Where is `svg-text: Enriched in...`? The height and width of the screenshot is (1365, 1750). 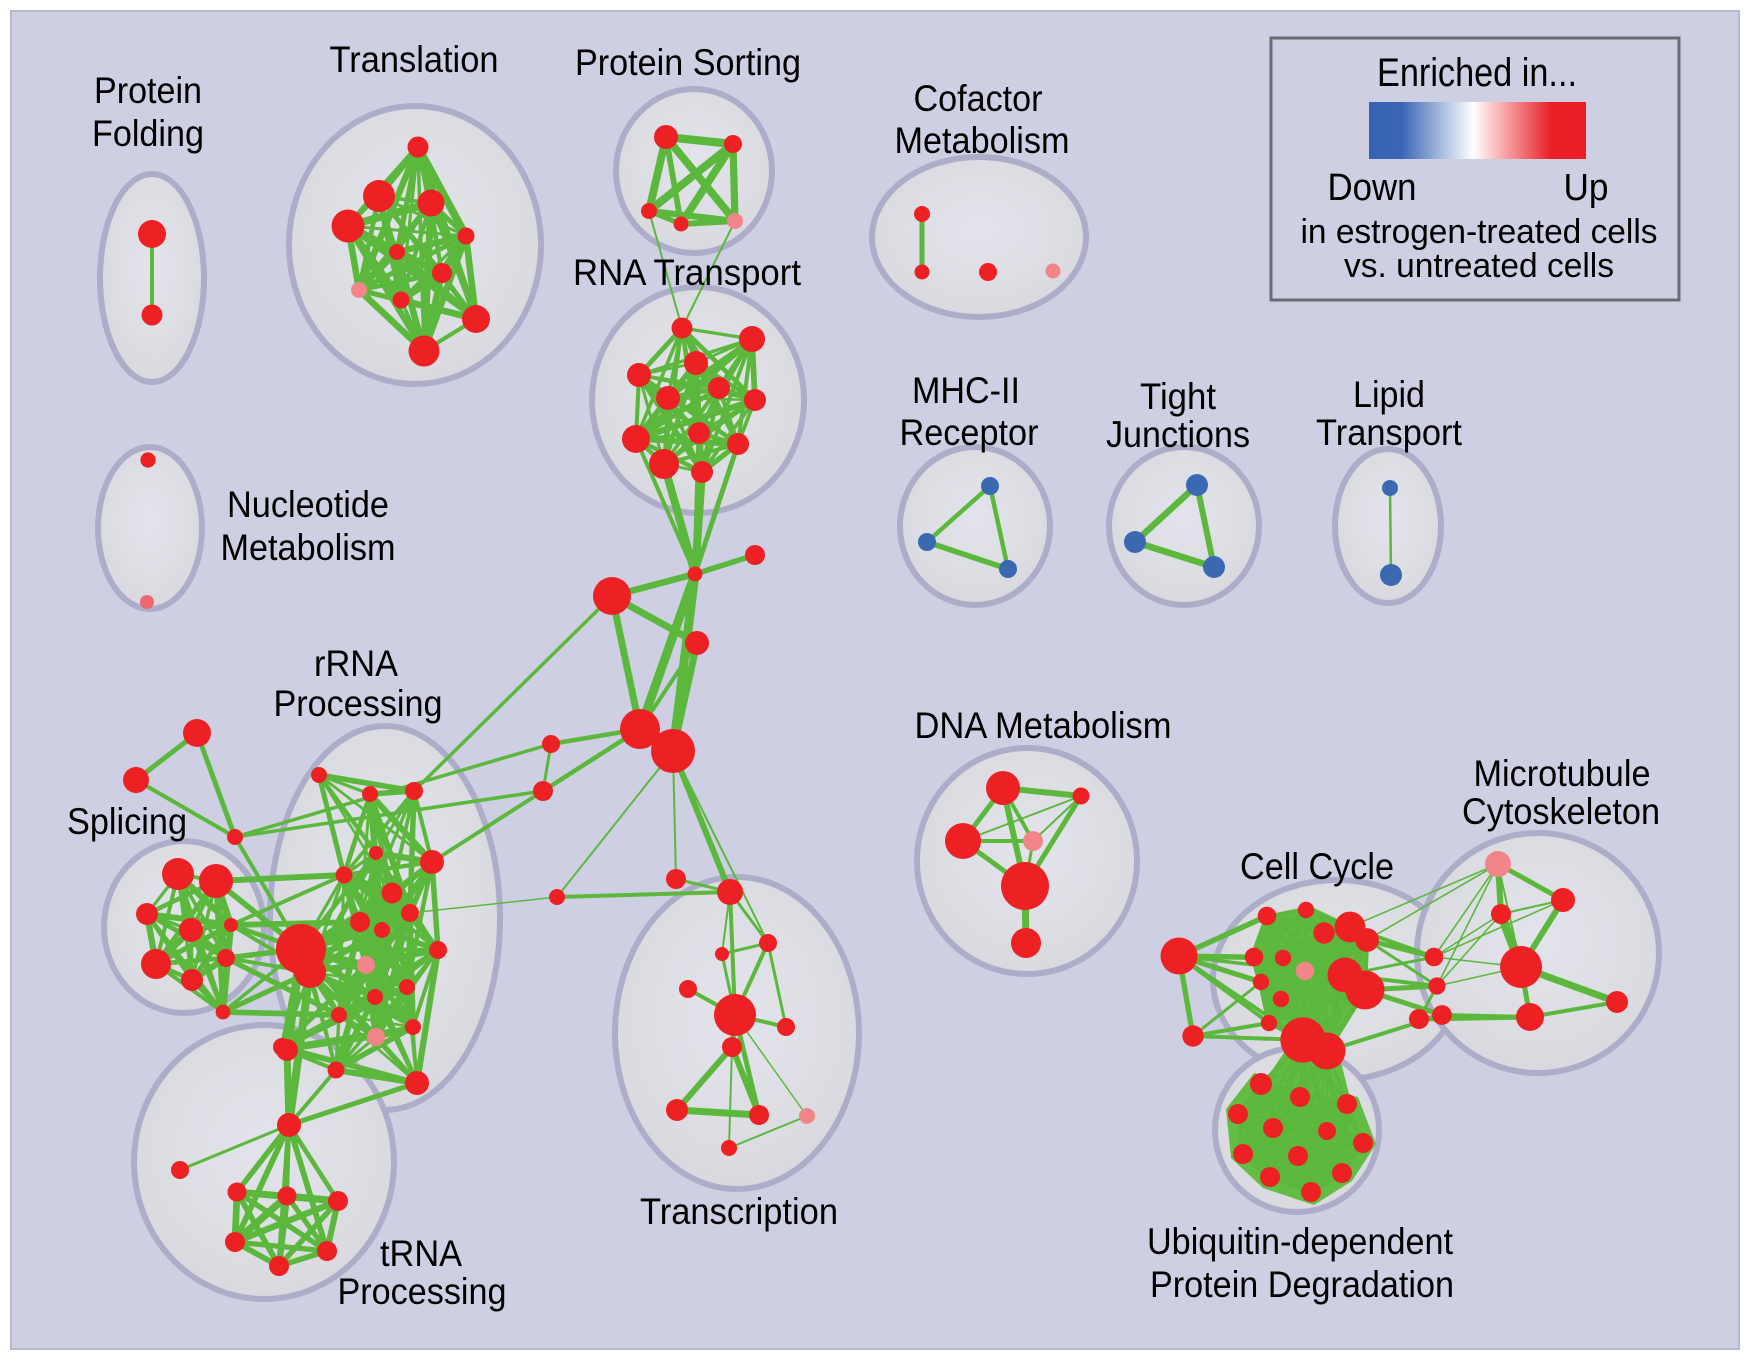 svg-text: Enriched in... is located at coordinates (1477, 73).